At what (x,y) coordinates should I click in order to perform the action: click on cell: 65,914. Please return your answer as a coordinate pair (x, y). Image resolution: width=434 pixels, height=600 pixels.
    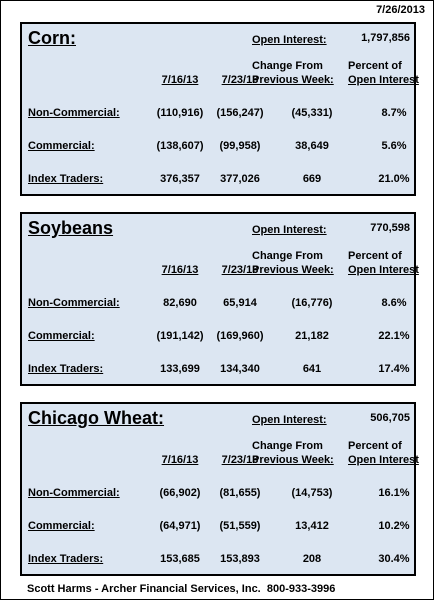
    Looking at the image, I should click on (240, 303).